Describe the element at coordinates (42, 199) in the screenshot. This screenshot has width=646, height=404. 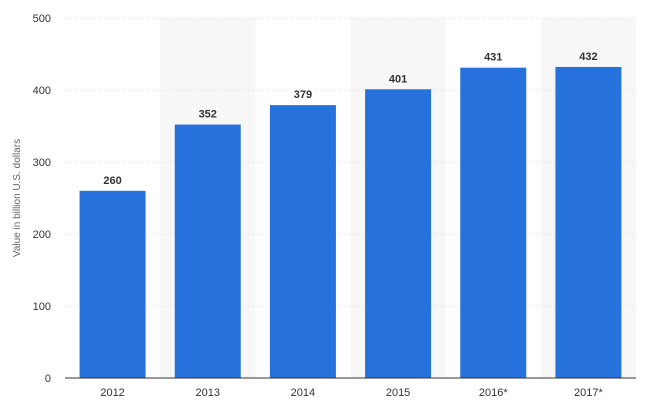
I see `y-axis-ticks: 0 100 200 300 400 500` at that location.